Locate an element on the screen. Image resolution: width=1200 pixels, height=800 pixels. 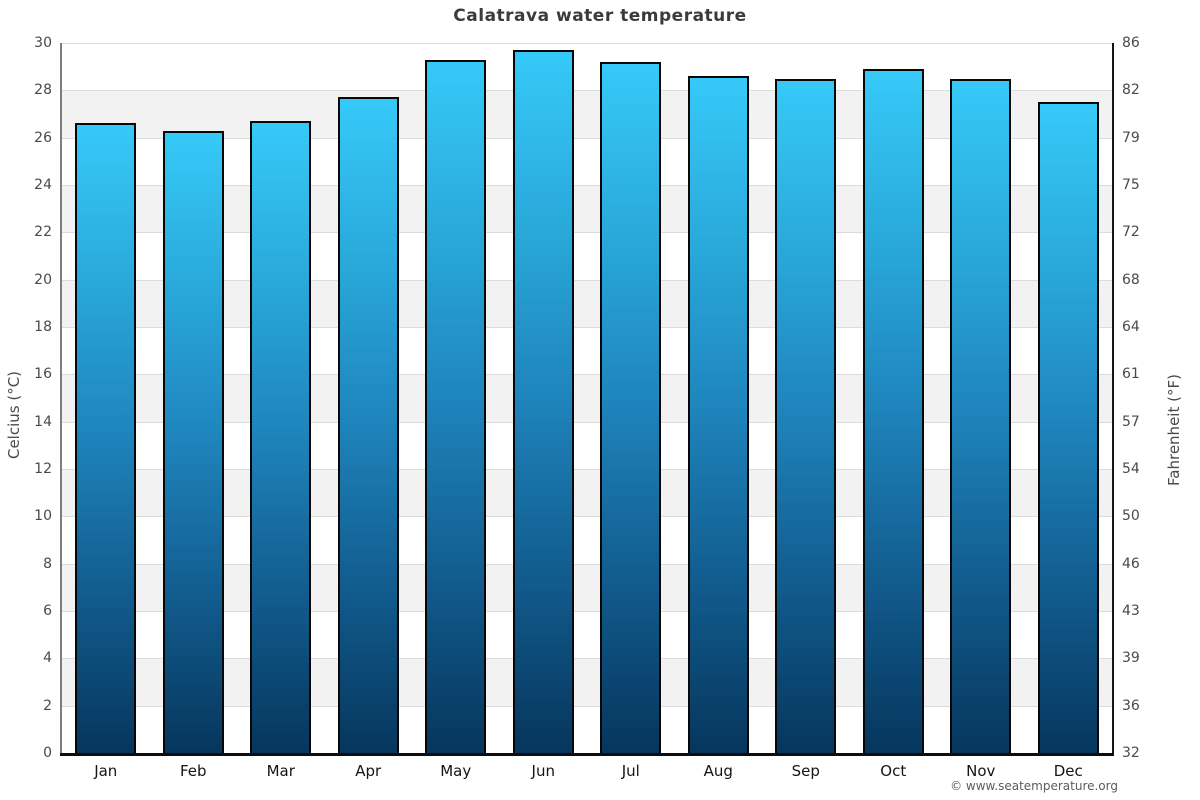
y-tick-fahrenheit-46: 46 is located at coordinates (1131, 563).